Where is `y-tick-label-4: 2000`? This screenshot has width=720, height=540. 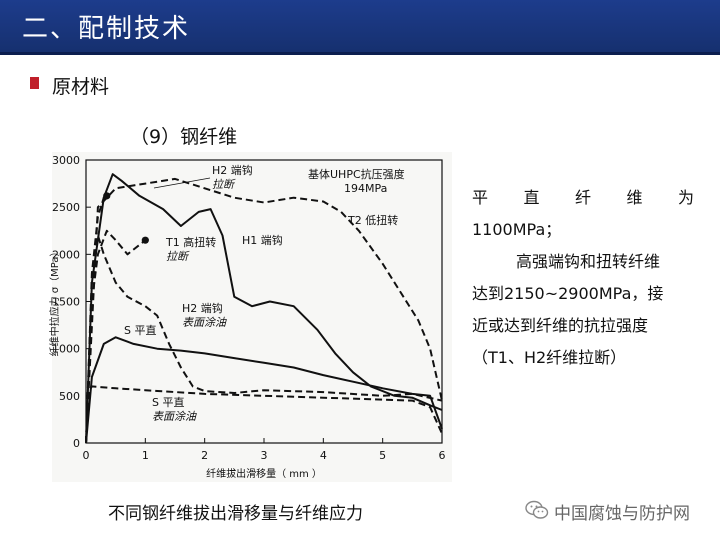
y-tick-label-4: 2000 is located at coordinates (66, 254).